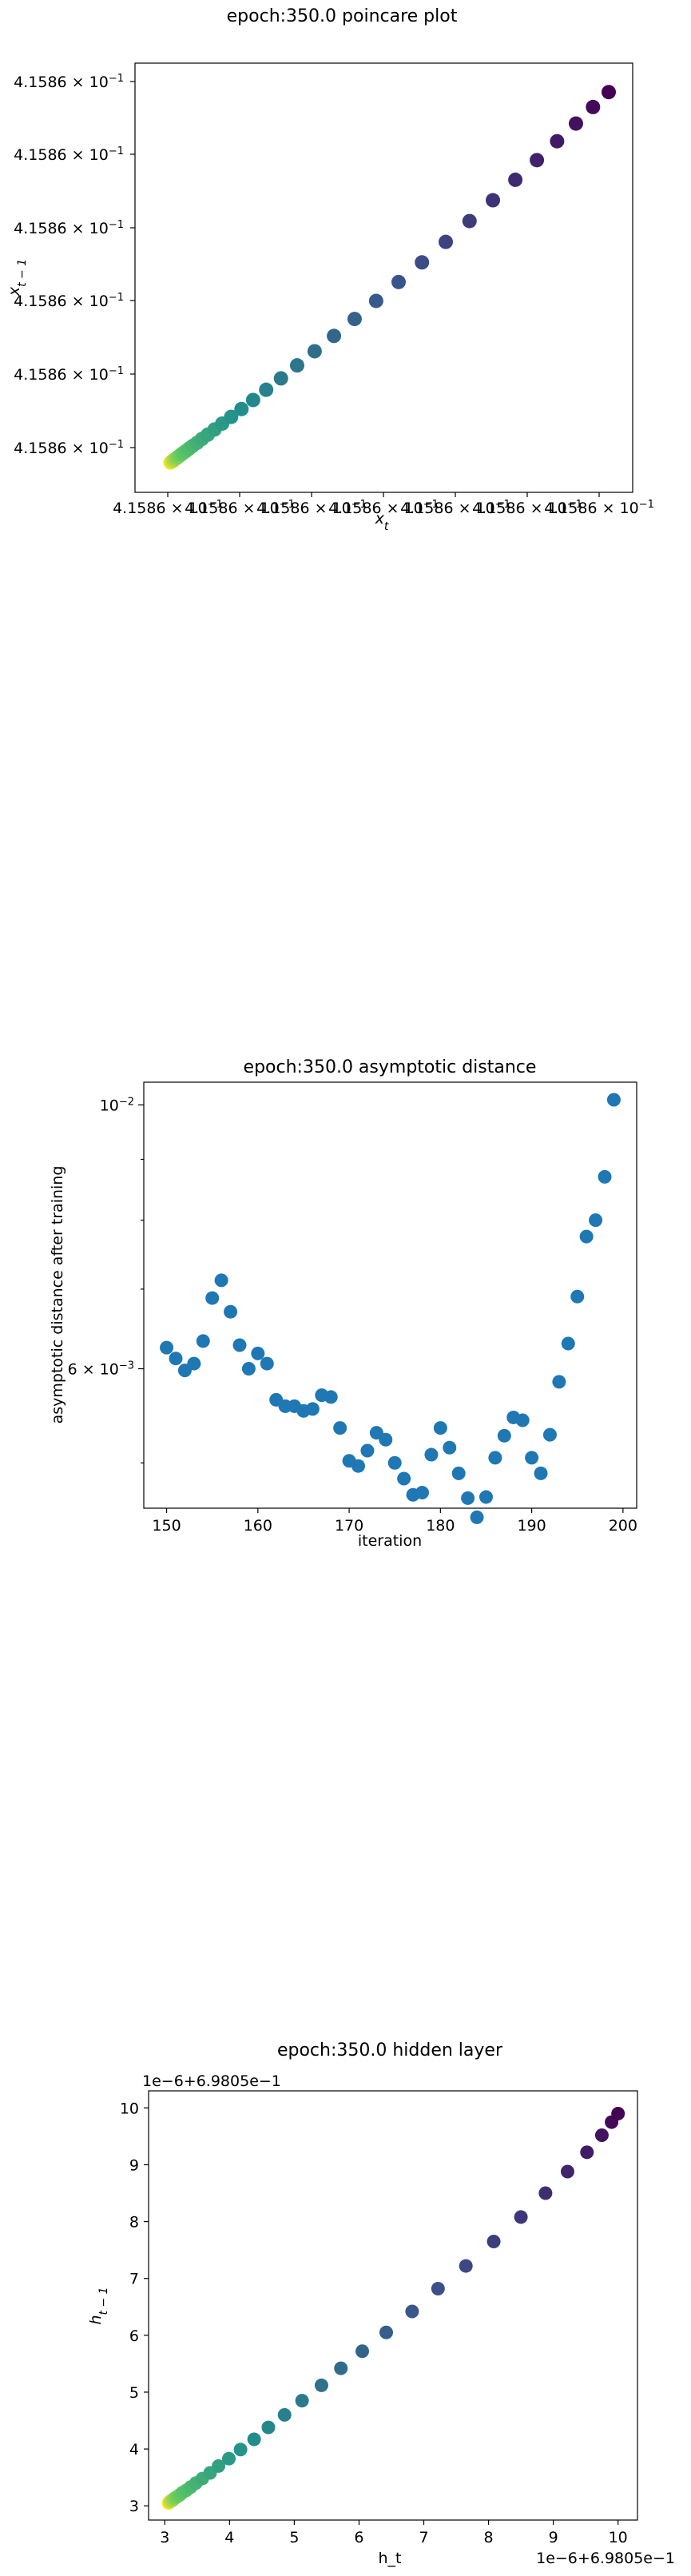  Describe the element at coordinates (166, 1526) in the screenshot. I see `tick-label: 150` at that location.